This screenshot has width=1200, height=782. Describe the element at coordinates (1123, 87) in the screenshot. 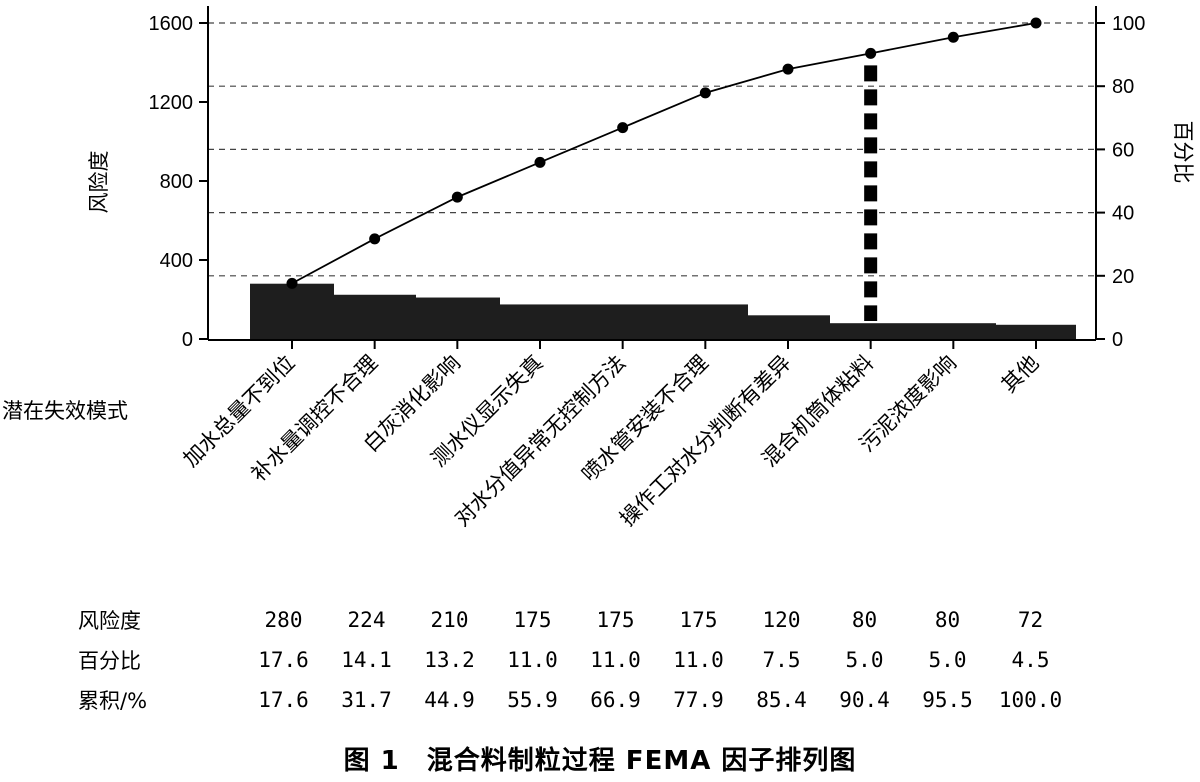

I see `y2-tick-label: 80` at that location.